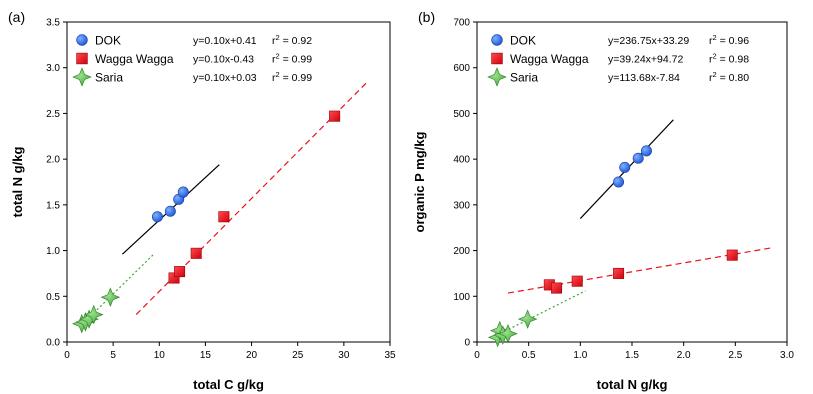  Describe the element at coordinates (225, 78) in the screenshot. I see `fit-equation: y=0.10x+0.03` at that location.